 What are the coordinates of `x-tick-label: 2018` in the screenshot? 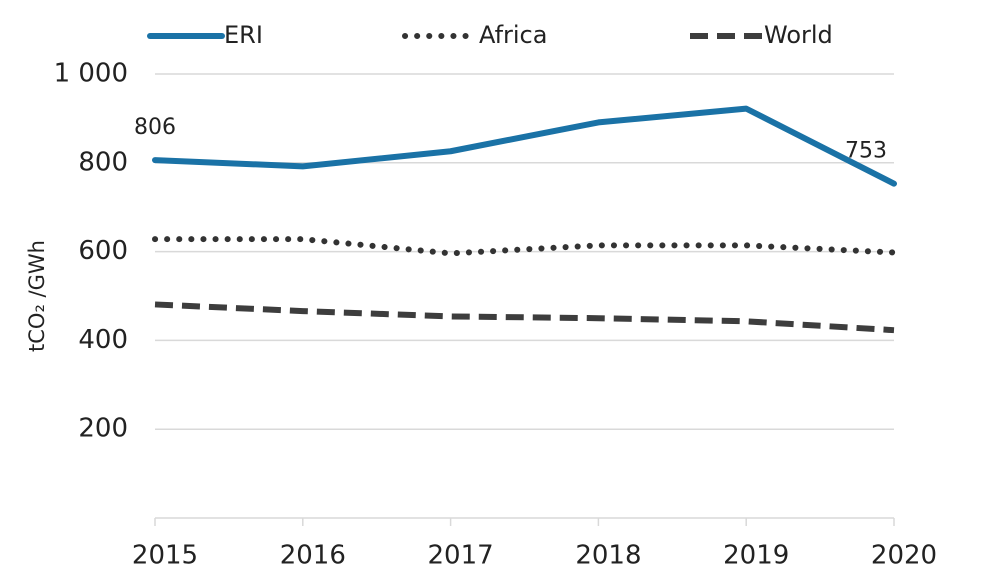 It's located at (608, 555).